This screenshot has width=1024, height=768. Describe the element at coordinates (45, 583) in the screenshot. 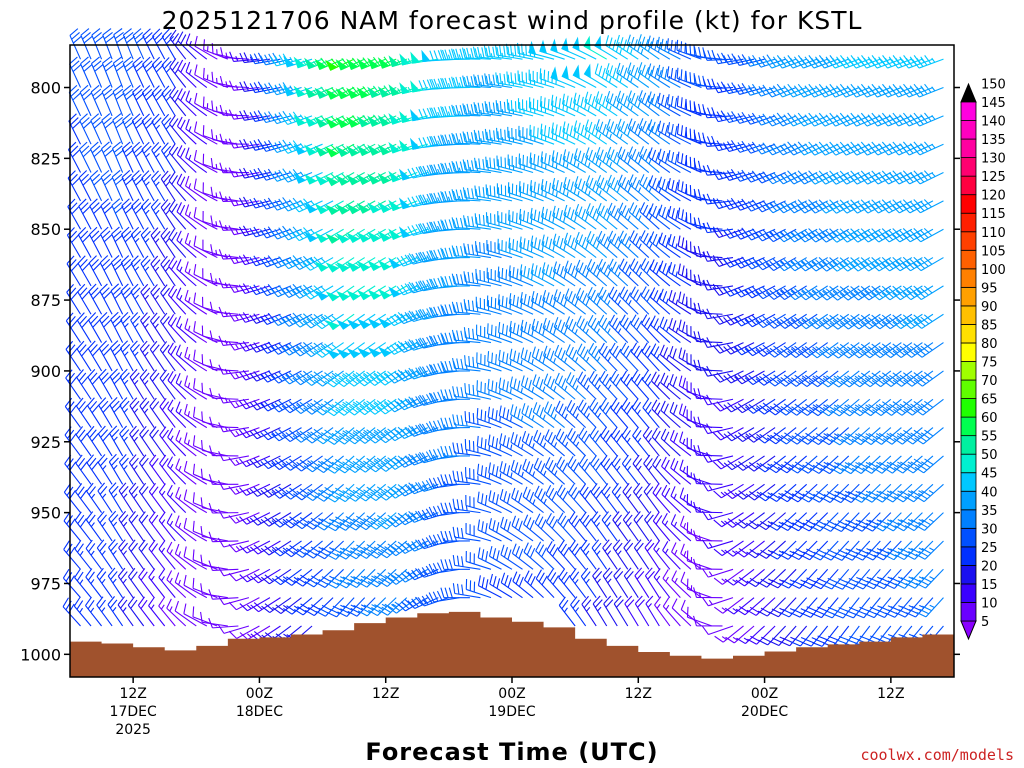

I see `y-tick-label: 975` at that location.